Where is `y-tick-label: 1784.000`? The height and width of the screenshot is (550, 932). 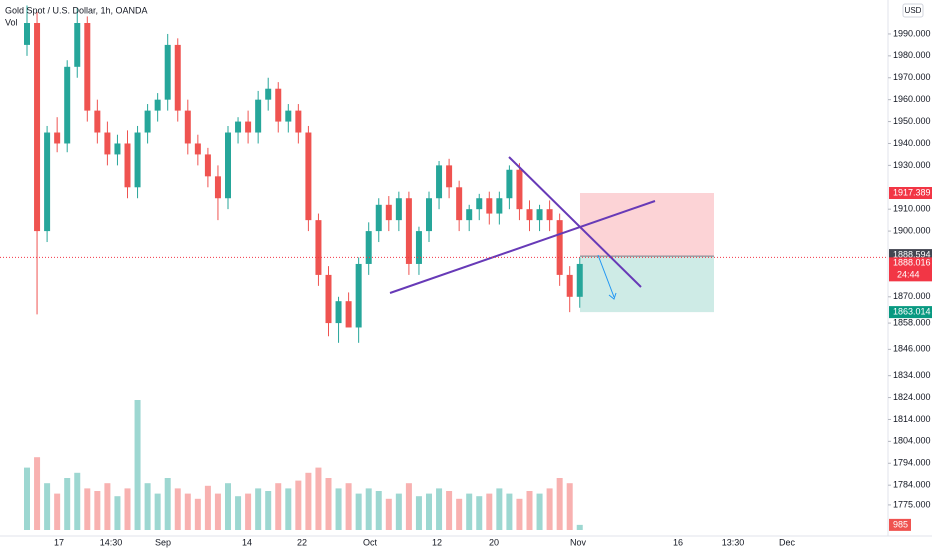 y-tick-label: 1784.000 is located at coordinates (912, 485).